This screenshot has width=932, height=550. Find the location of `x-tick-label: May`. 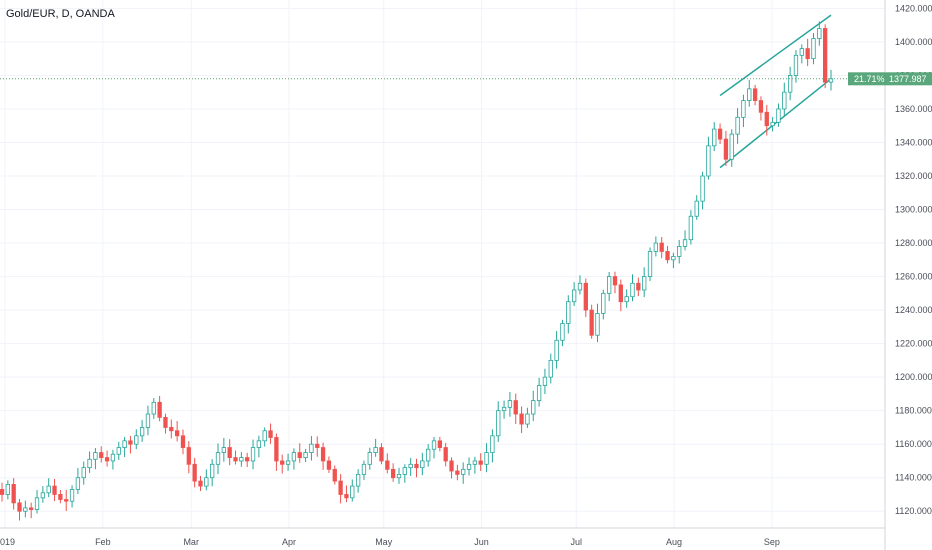

x-tick-label: May is located at coordinates (384, 542).